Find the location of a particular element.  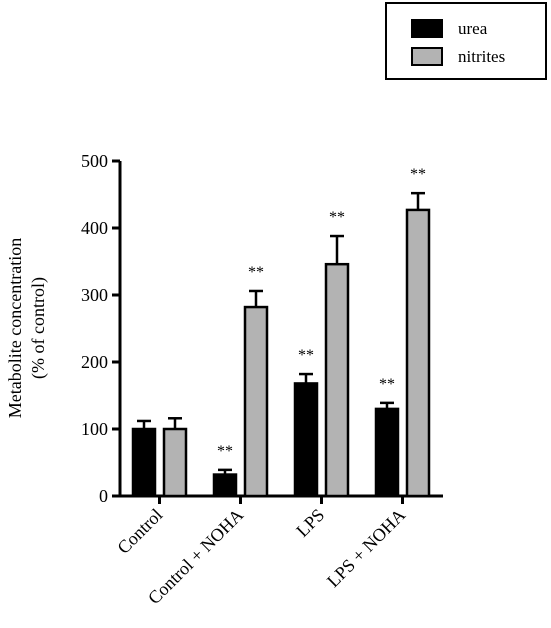

legend-label-urea: urea is located at coordinates (473, 28).